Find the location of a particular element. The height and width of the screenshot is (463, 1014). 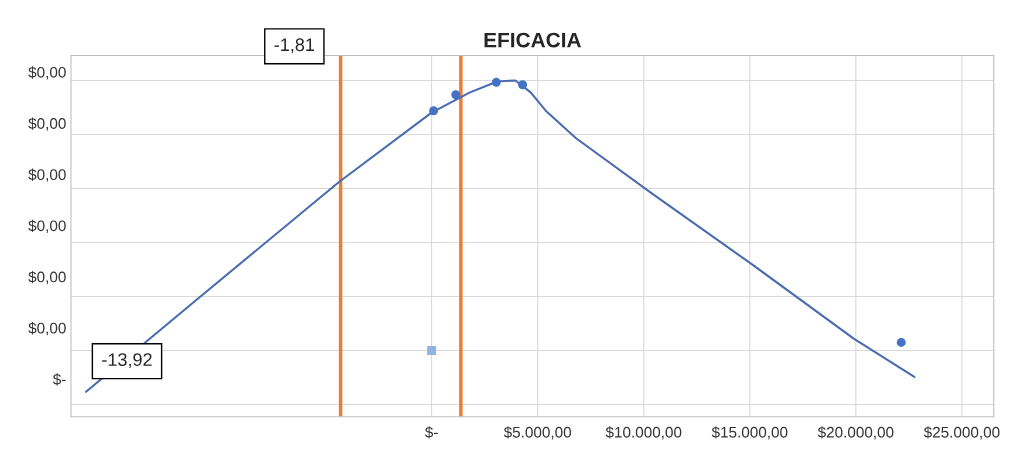

x-tick-label: $5.000,00 is located at coordinates (537, 433).